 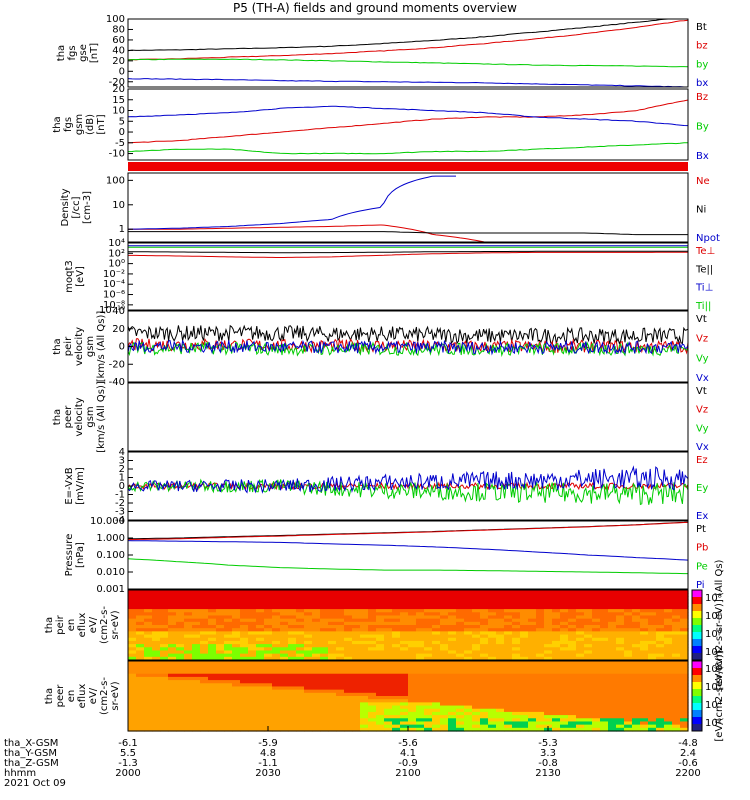 I want to click on y-tick-label: -20, so click(x=117, y=82).